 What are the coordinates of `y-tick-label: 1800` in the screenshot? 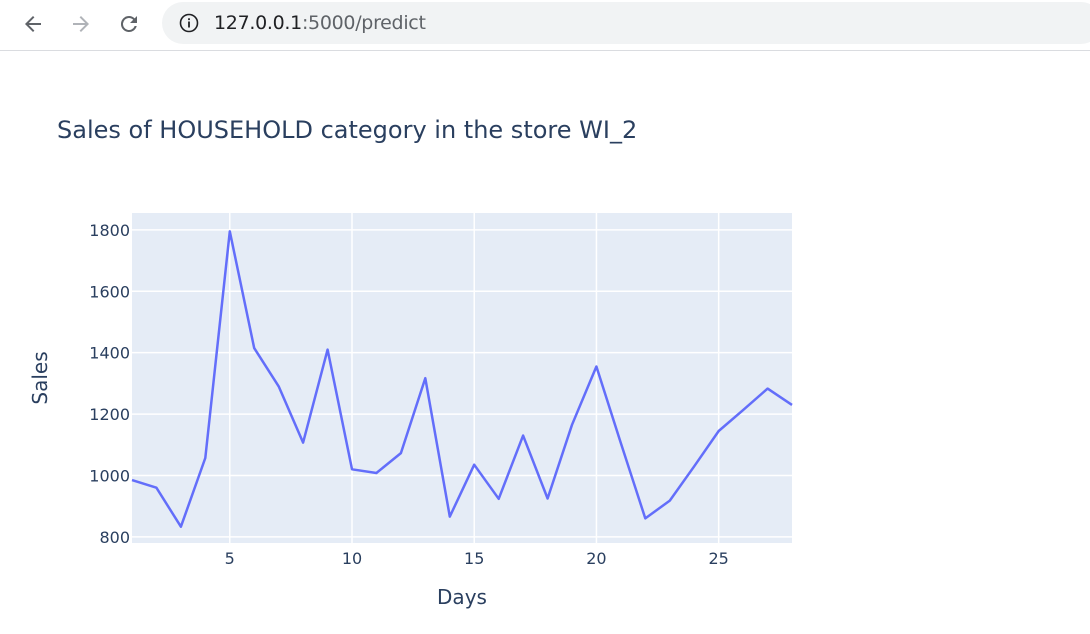 It's located at (109, 230).